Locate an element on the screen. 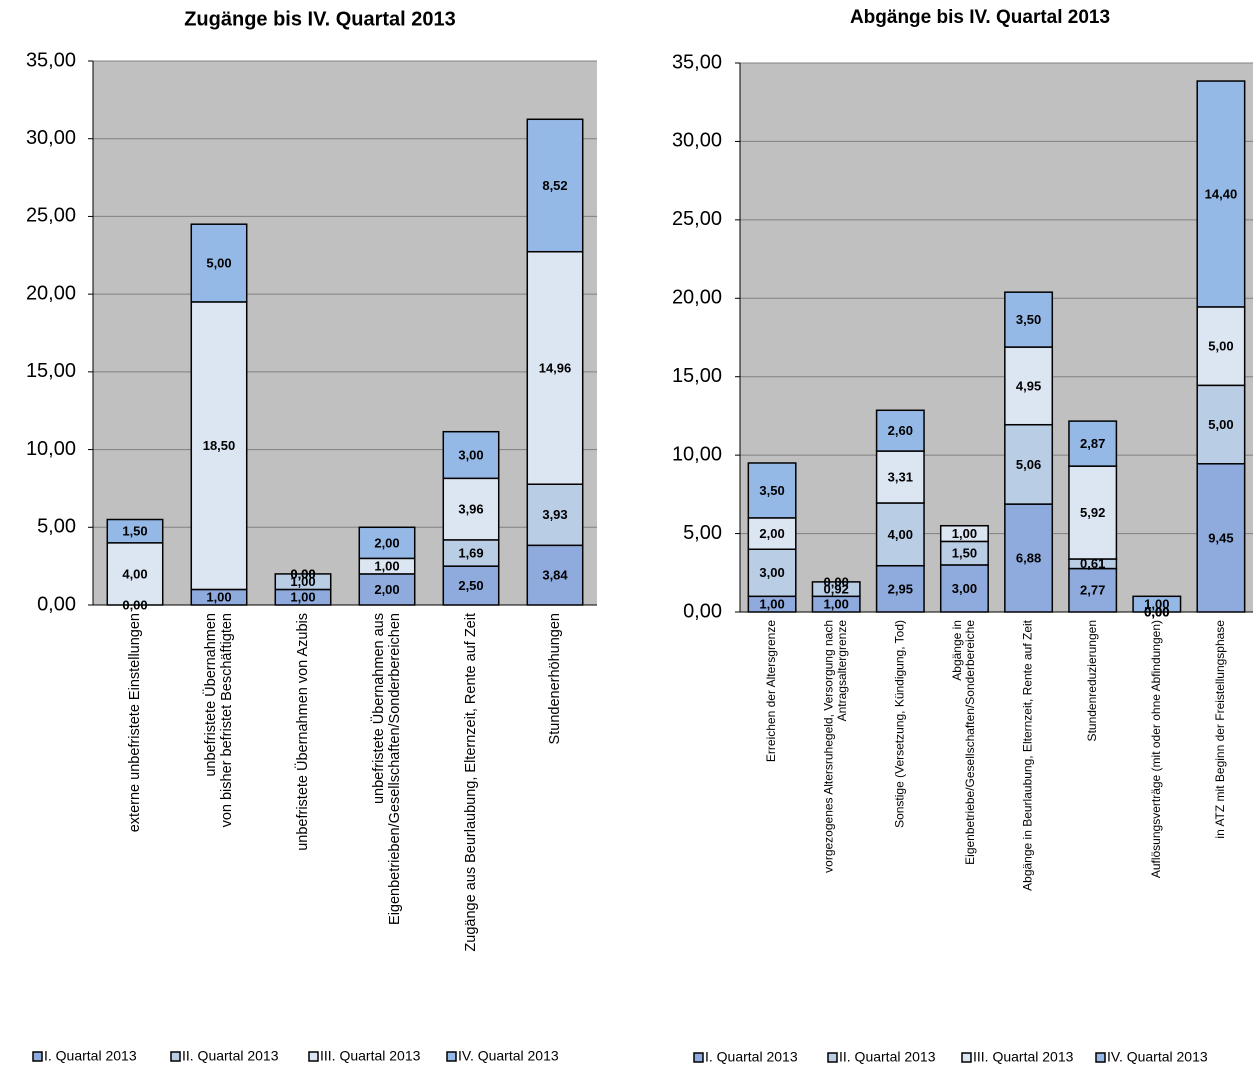  x-tick-label: Stundenerhöhungen is located at coordinates (555, 678).